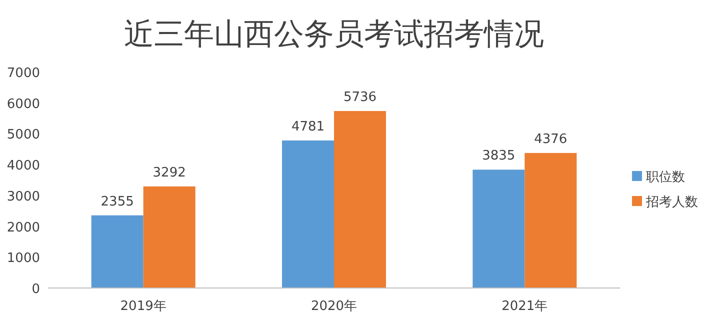  Describe the element at coordinates (23, 258) in the screenshot. I see `y-tick-label: 1000` at that location.